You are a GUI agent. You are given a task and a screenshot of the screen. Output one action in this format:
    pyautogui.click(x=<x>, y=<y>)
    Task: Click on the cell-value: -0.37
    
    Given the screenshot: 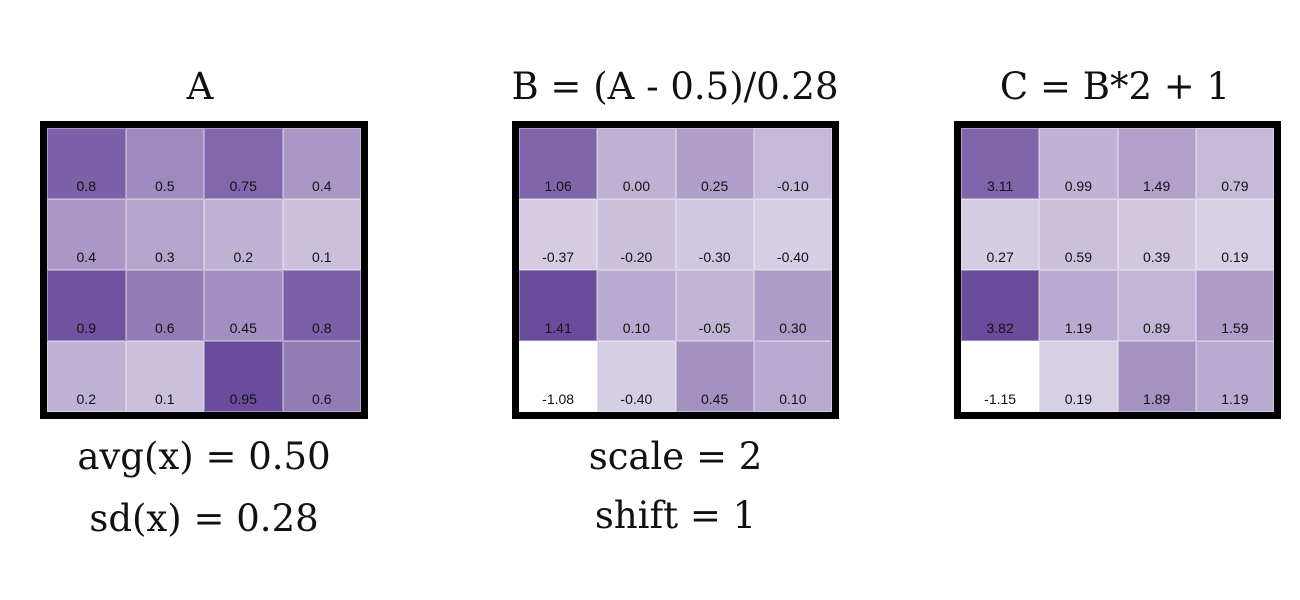 What is the action you would take?
    pyautogui.click(x=558, y=257)
    